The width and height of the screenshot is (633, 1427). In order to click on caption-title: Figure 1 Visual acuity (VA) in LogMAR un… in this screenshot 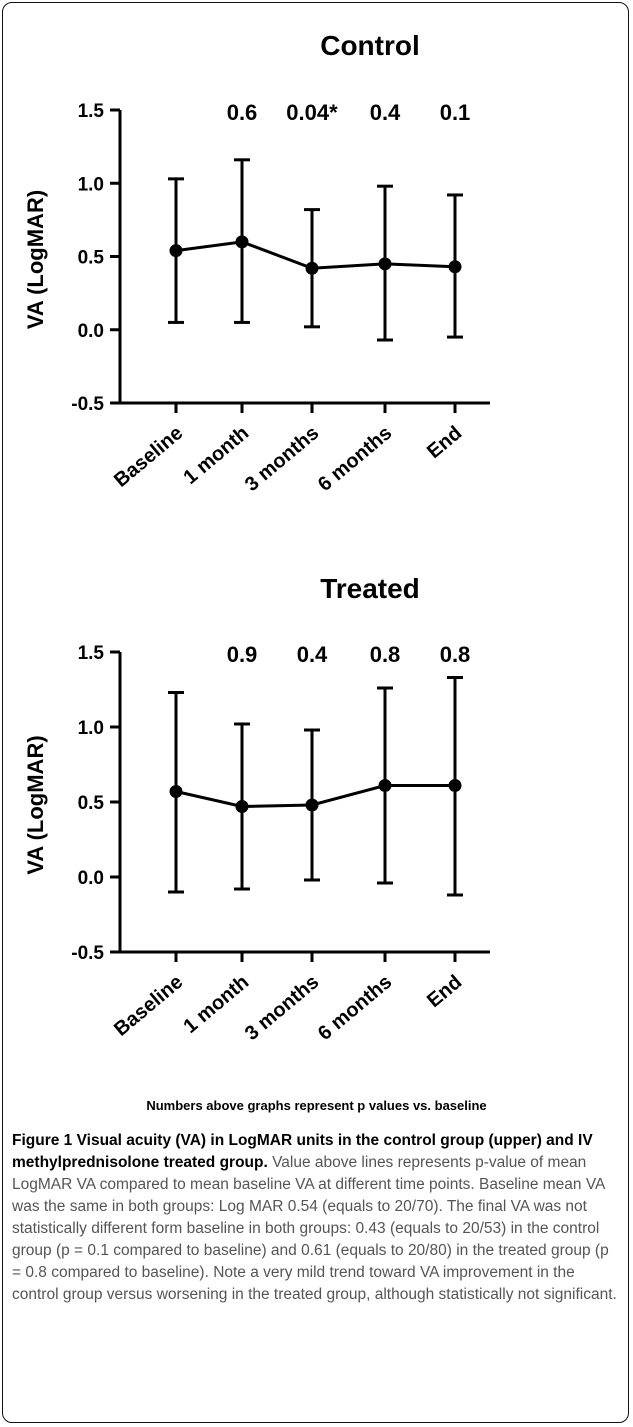, I will do `click(302, 1151)`.